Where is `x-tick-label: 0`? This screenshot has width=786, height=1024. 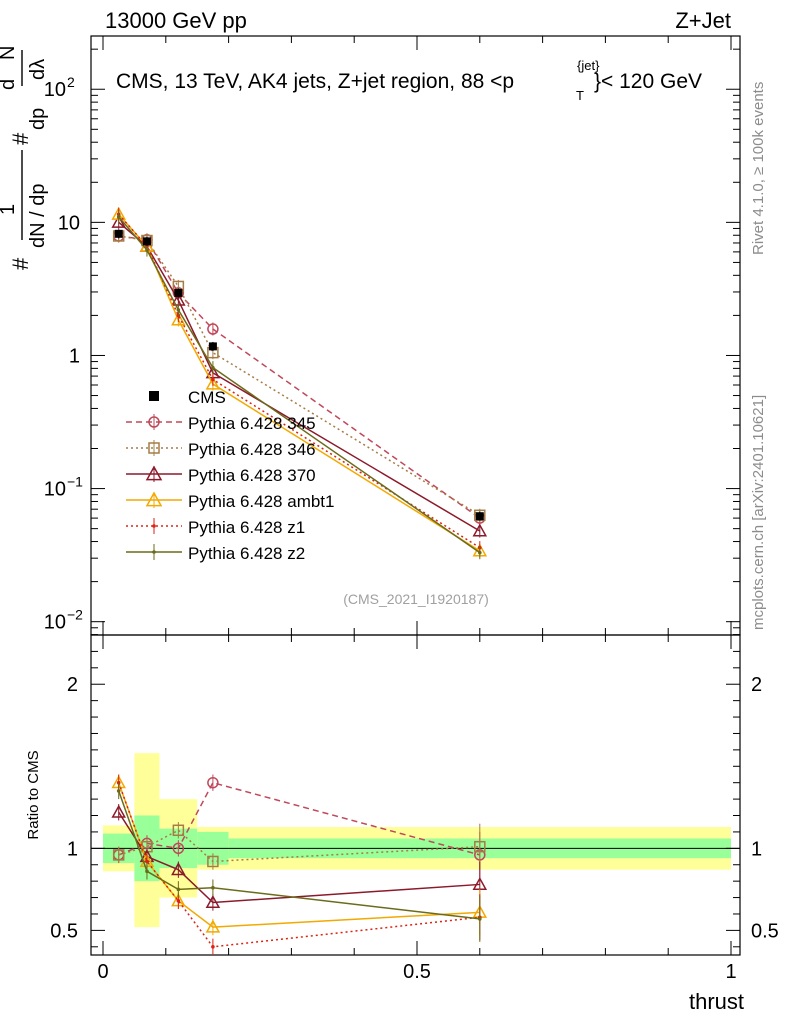
x-tick-label: 0 is located at coordinates (102, 972).